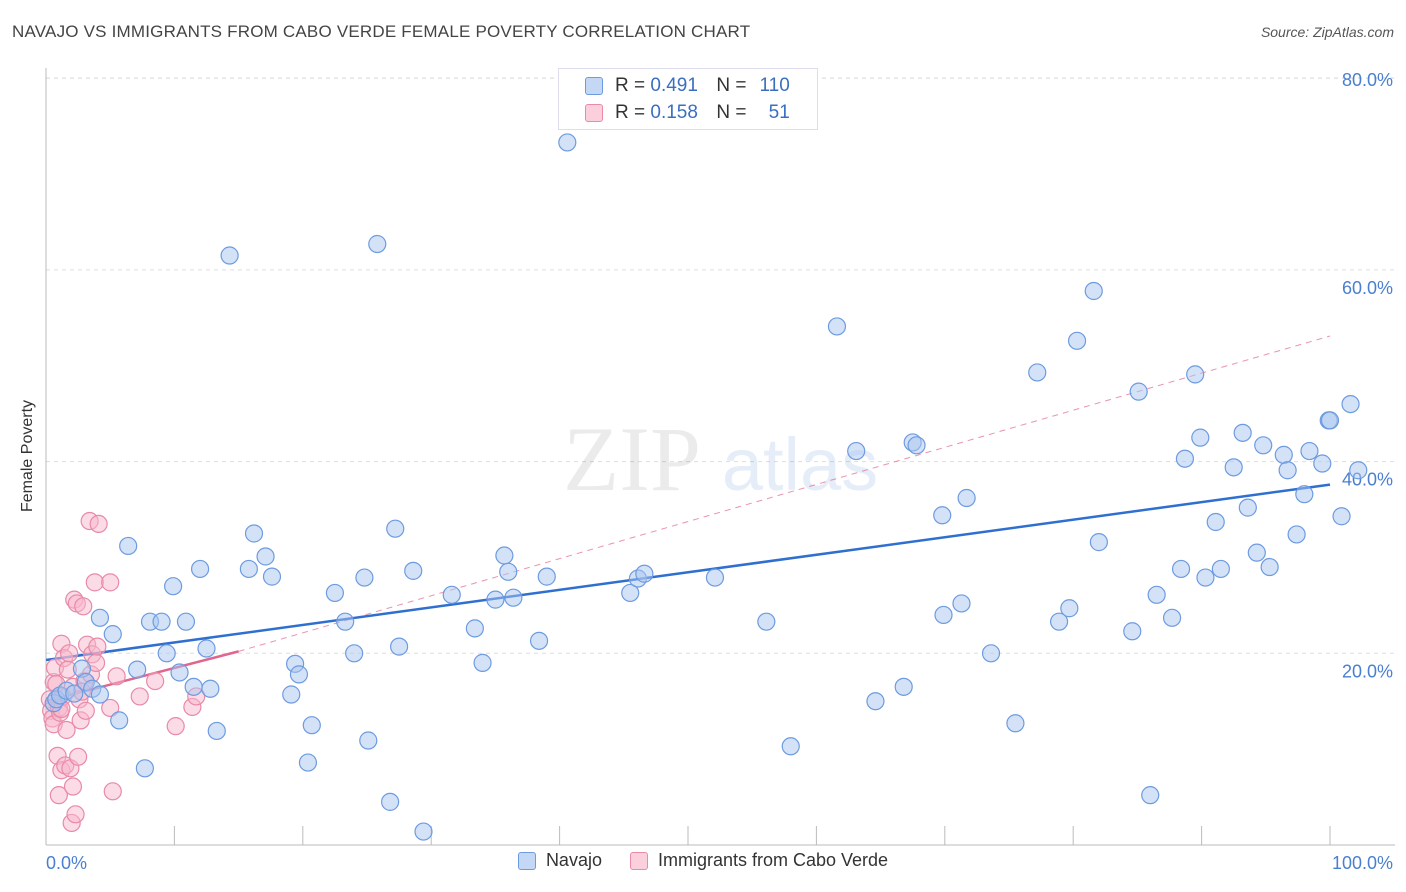  What do you see at coordinates (594, 86) in the screenshot?
I see `navajo-swatch` at bounding box center [594, 86].